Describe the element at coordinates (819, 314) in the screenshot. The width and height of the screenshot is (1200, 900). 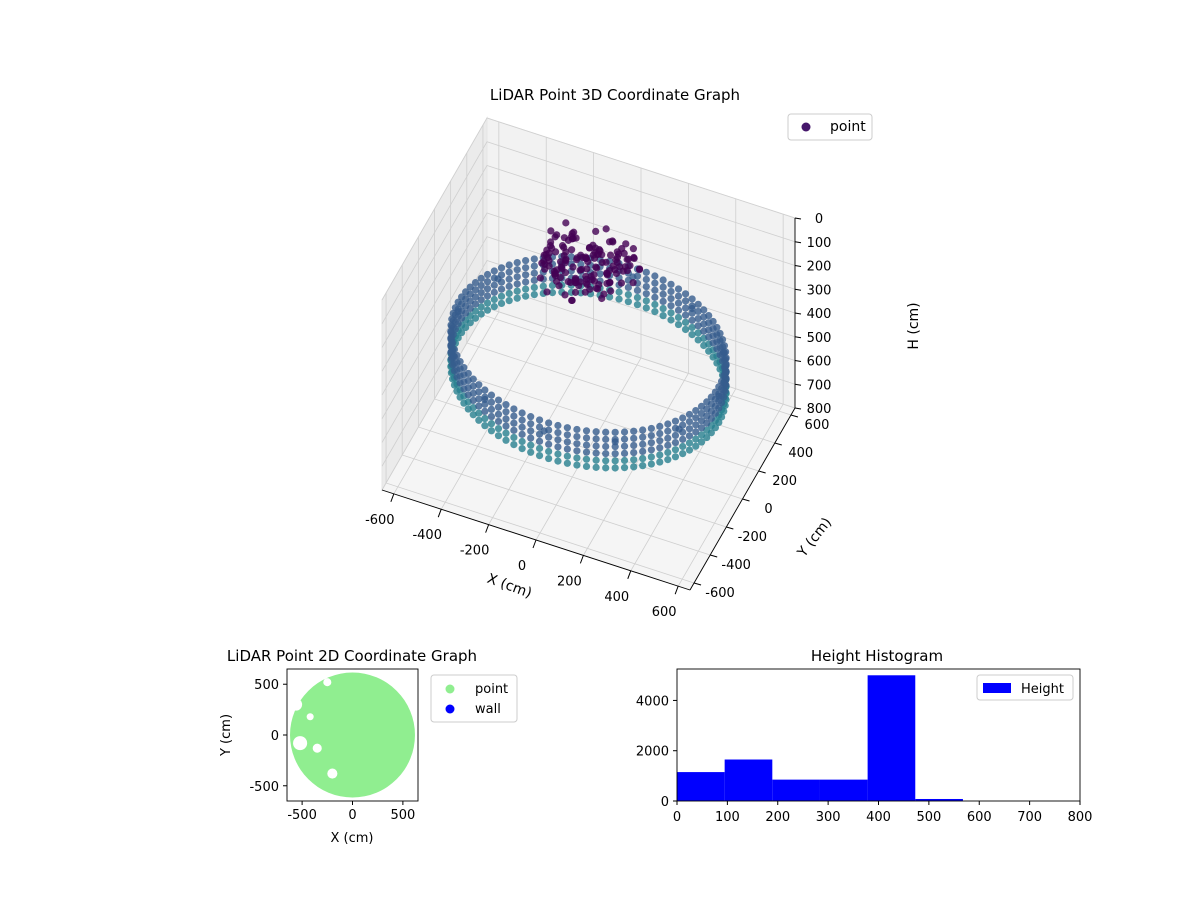
I see `z-tick-label: 400` at that location.